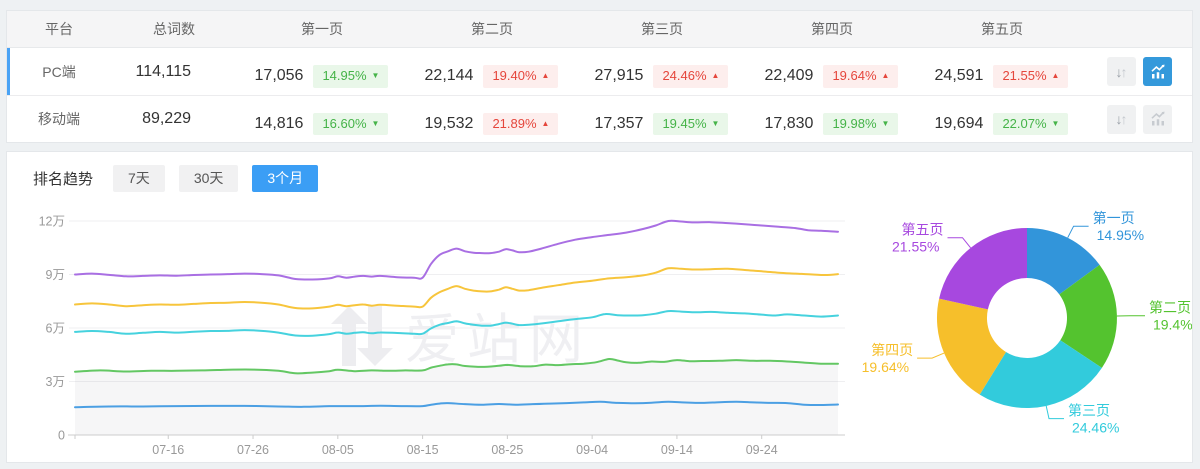  Describe the element at coordinates (662, 119) in the screenshot. I see `page3-cell: 17,357 19.45% ▼` at that location.